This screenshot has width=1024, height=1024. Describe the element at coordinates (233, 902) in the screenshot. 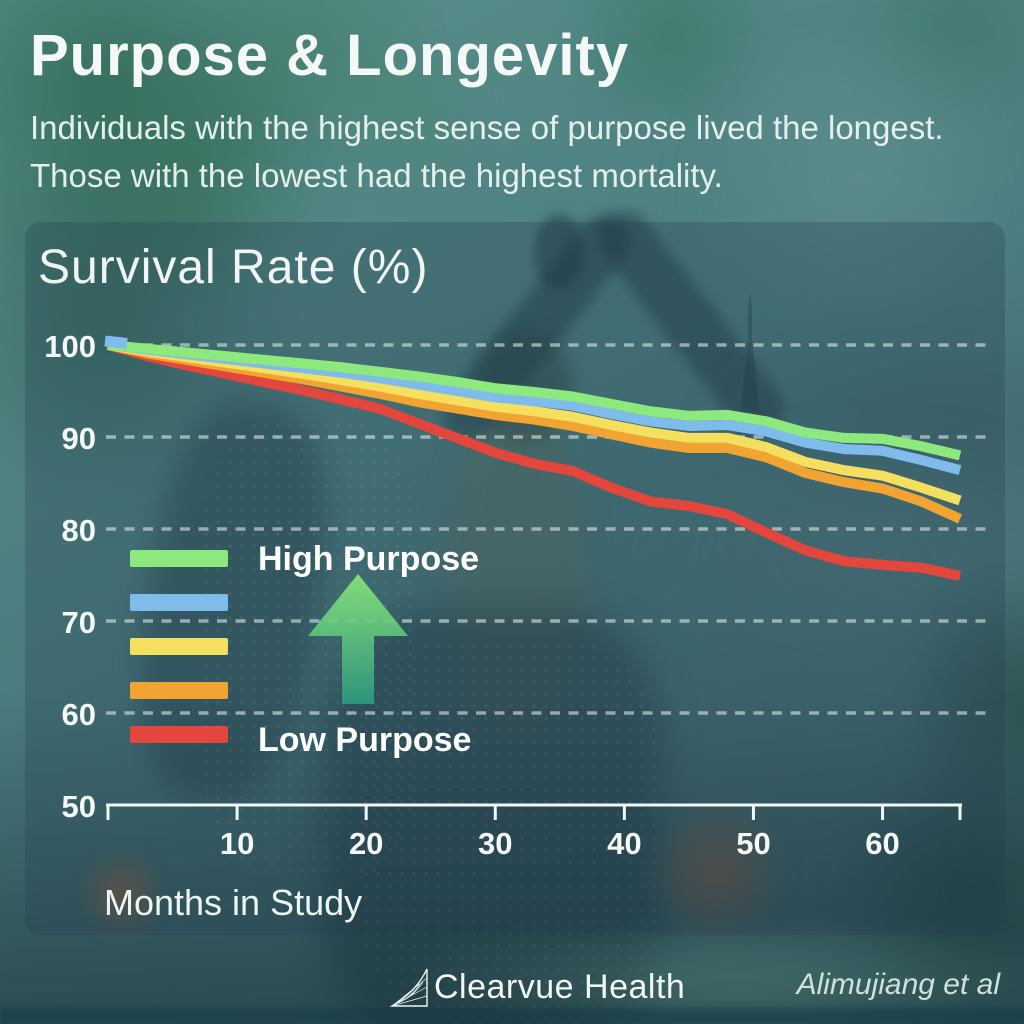

I see `x-axis-label: Months in Study` at that location.